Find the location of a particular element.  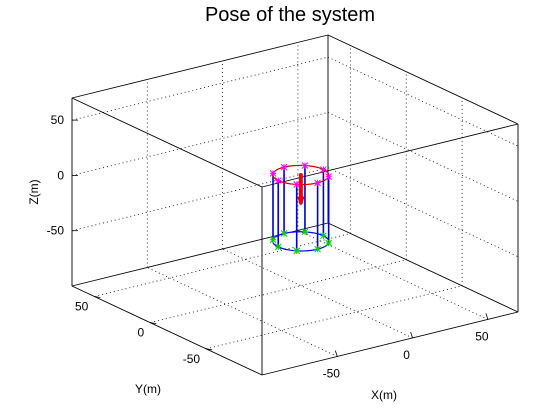

x-axis-label: X(m) is located at coordinates (384, 395).